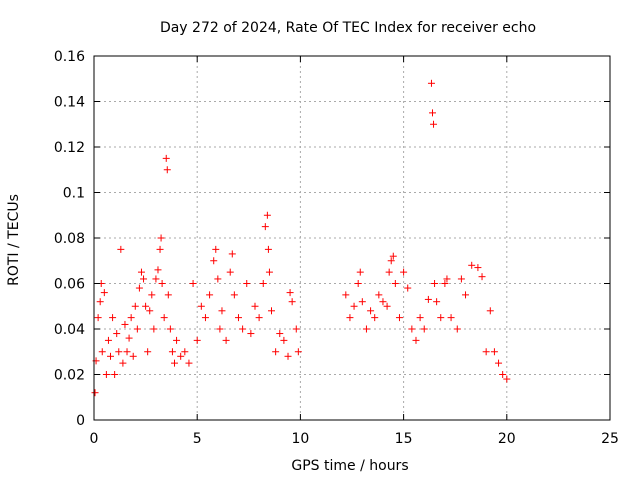 This screenshot has height=480, width=640. Describe the element at coordinates (507, 439) in the screenshot. I see `x-tick-label: 20` at that location.